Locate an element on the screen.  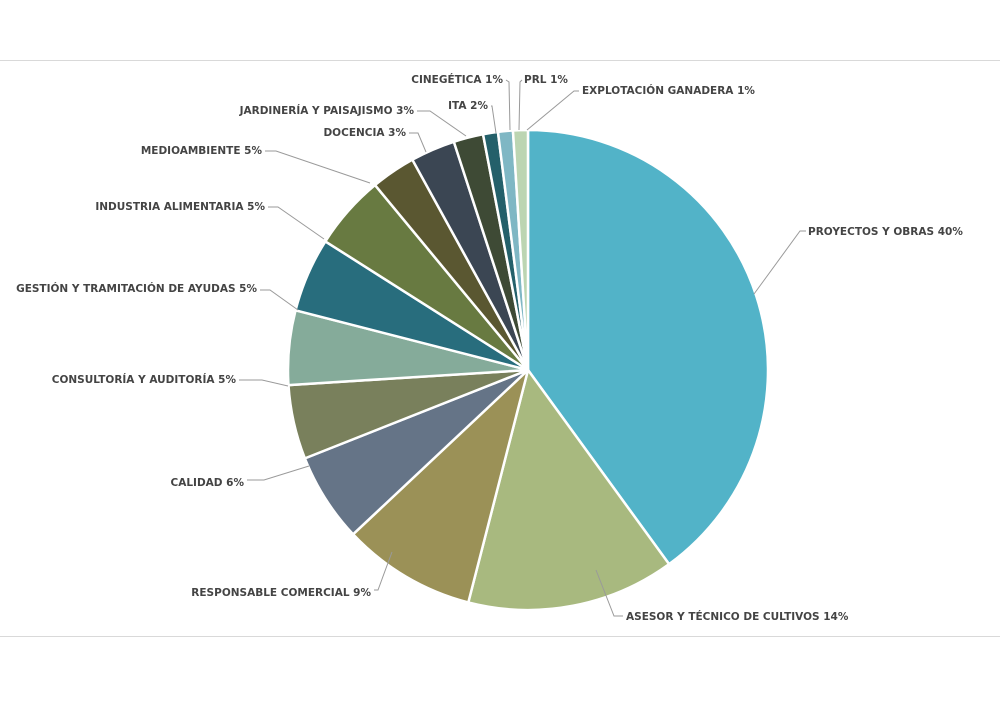
slice-label: PRL 1% is located at coordinates (546, 80).